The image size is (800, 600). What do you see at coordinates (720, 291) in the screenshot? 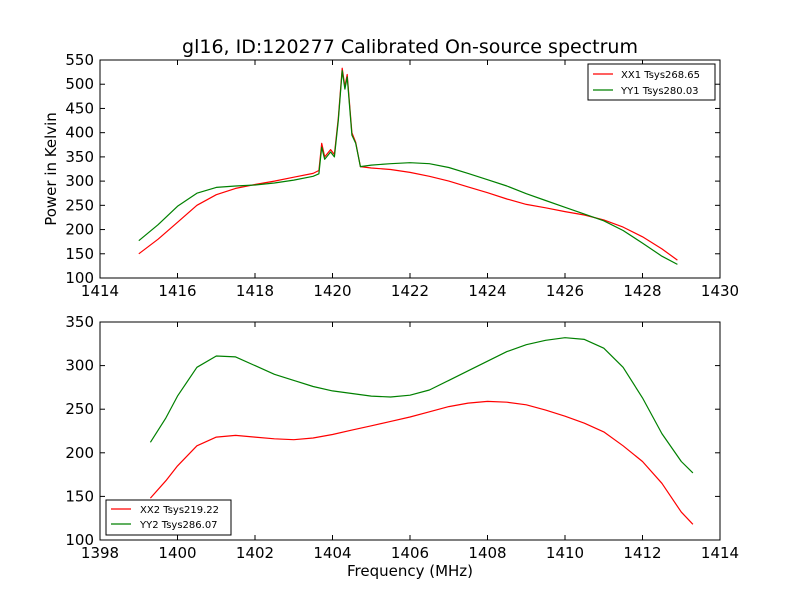
I see `x-tick-label: 1430` at bounding box center [720, 291].